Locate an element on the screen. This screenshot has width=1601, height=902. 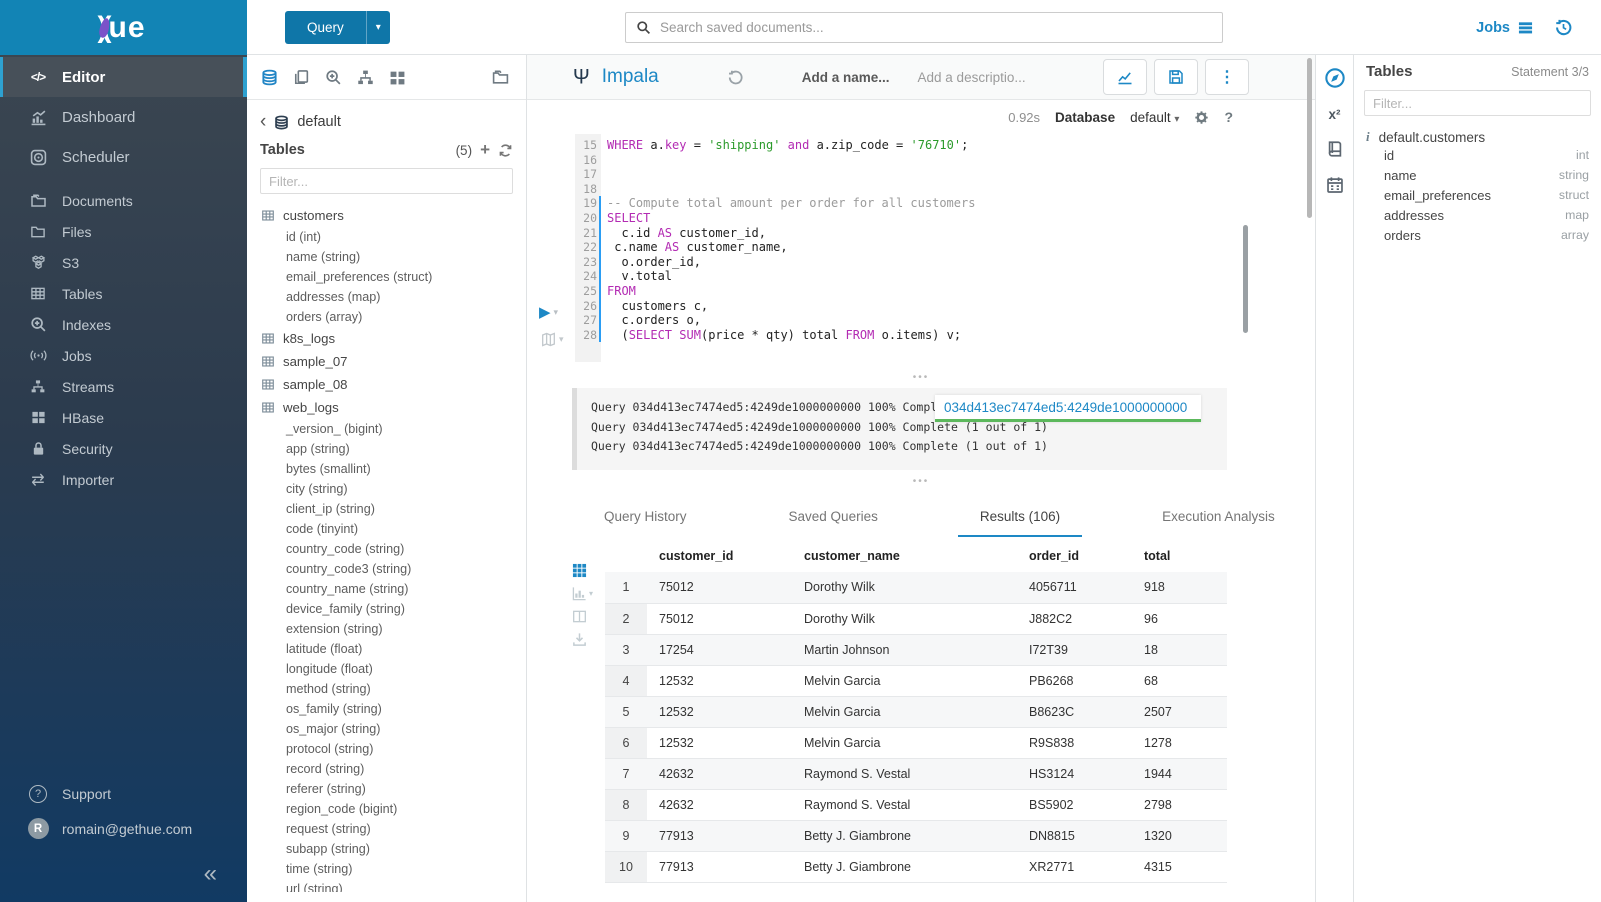
assist-table-k8s_logs: k8s_logs is located at coordinates (386, 338).